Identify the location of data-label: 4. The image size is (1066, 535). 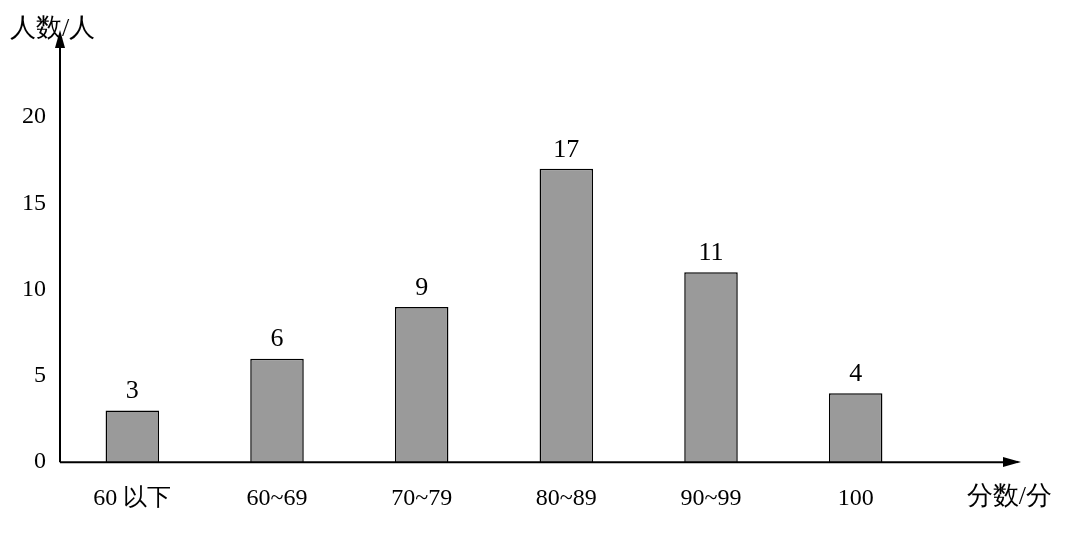
(856, 372).